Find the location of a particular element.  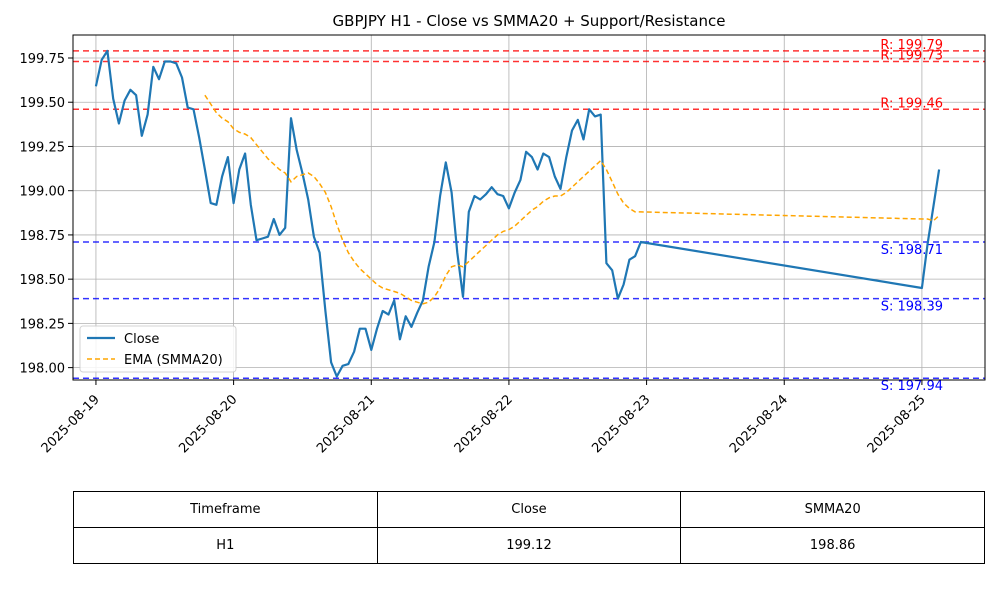

table-header-row: Timeframe Close SMMA20 is located at coordinates (529, 509).